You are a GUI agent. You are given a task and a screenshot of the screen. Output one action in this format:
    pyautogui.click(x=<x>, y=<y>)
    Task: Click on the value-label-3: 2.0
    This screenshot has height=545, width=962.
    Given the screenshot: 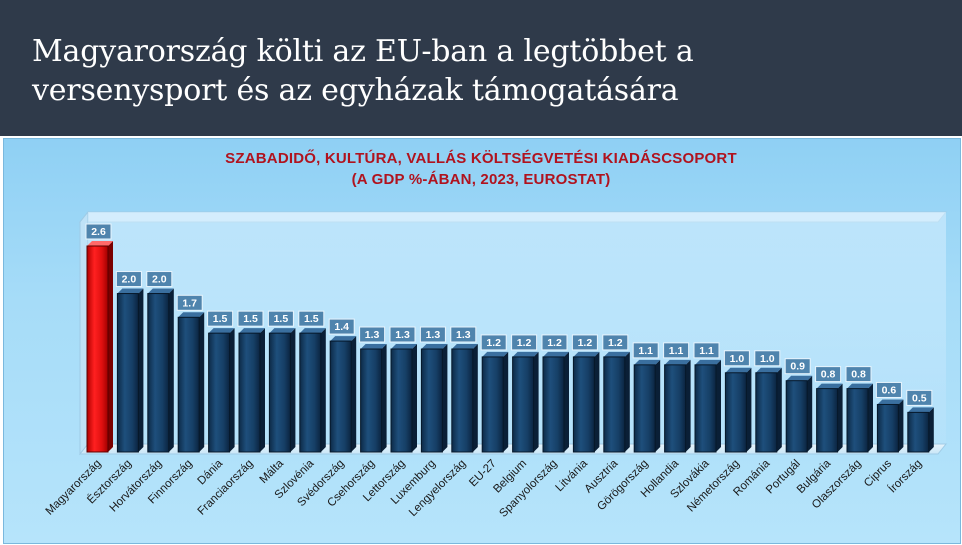 What is the action you would take?
    pyautogui.click(x=159, y=279)
    